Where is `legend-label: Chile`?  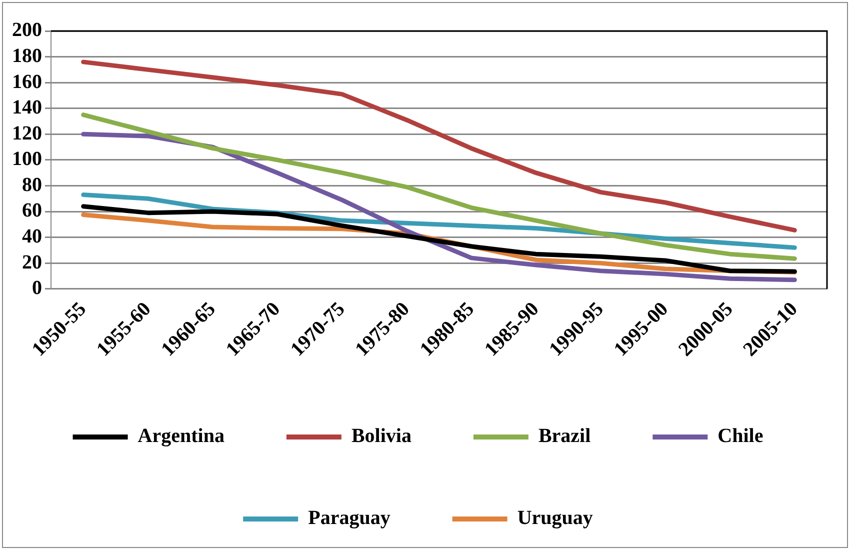 legend-label: Chile is located at coordinates (741, 436).